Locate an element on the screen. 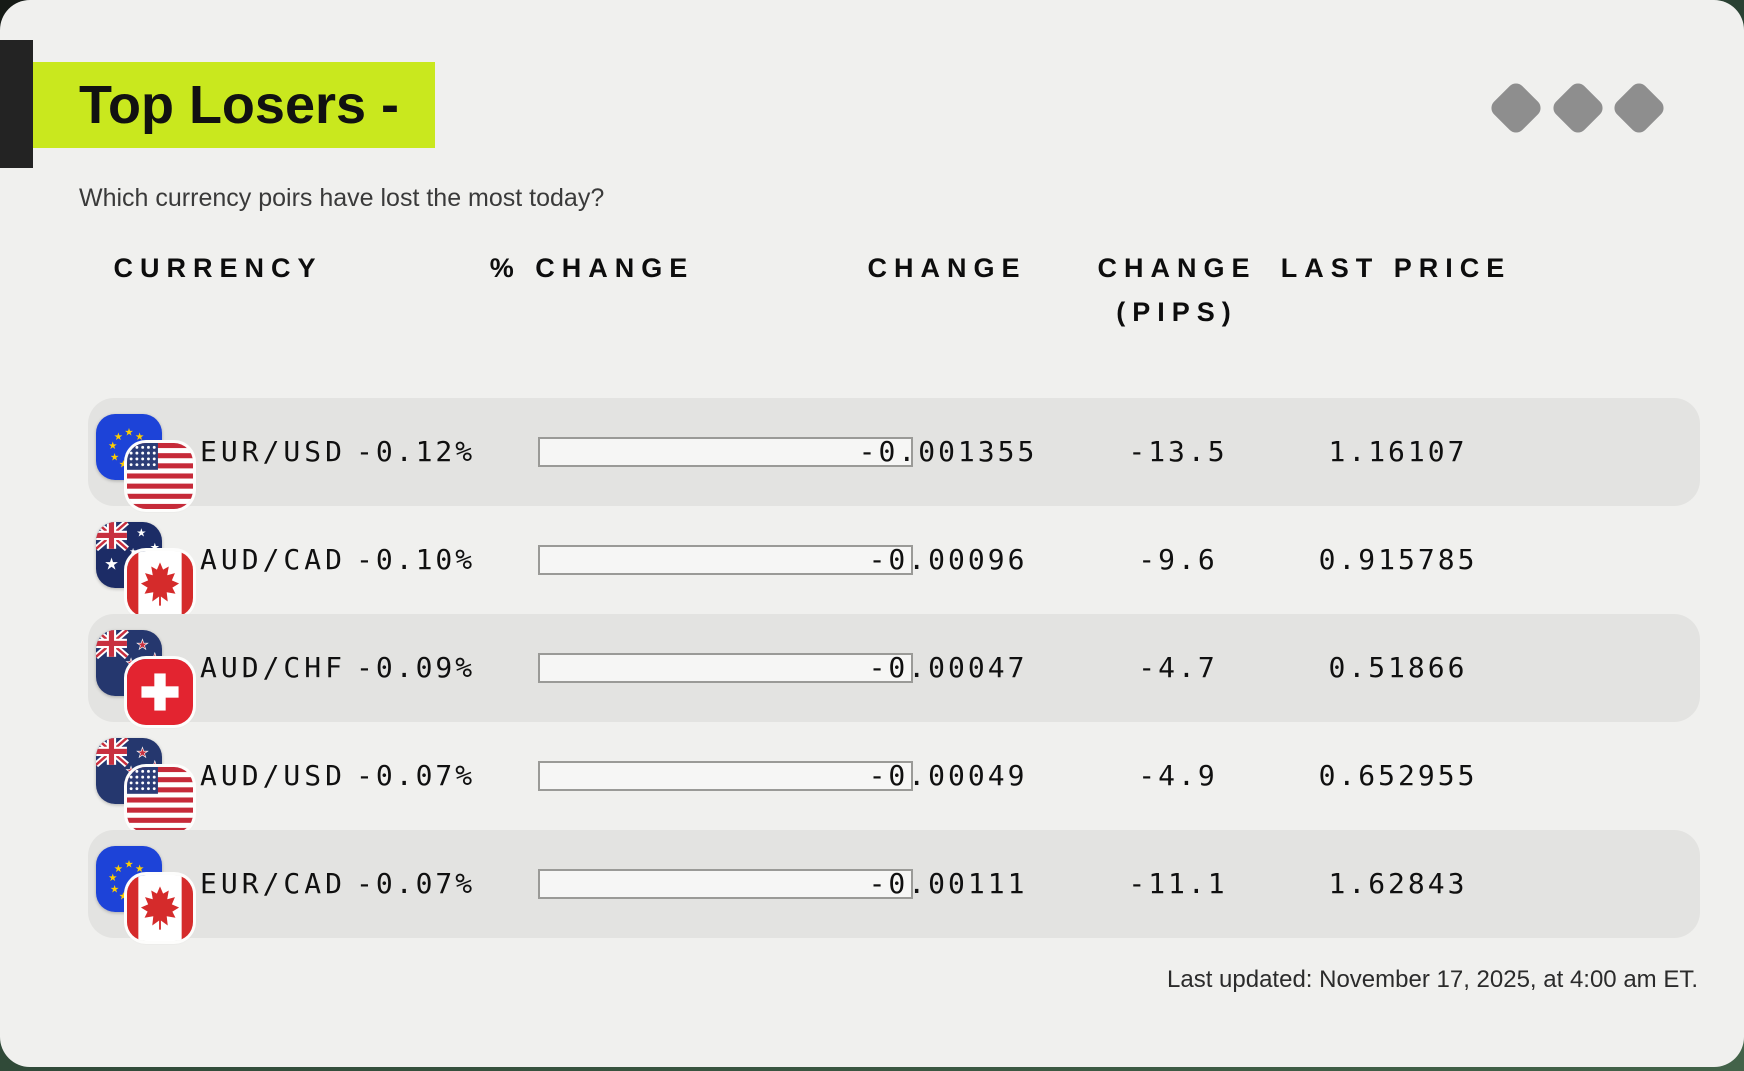  change-pips-value: -11.1 is located at coordinates (1178, 883).